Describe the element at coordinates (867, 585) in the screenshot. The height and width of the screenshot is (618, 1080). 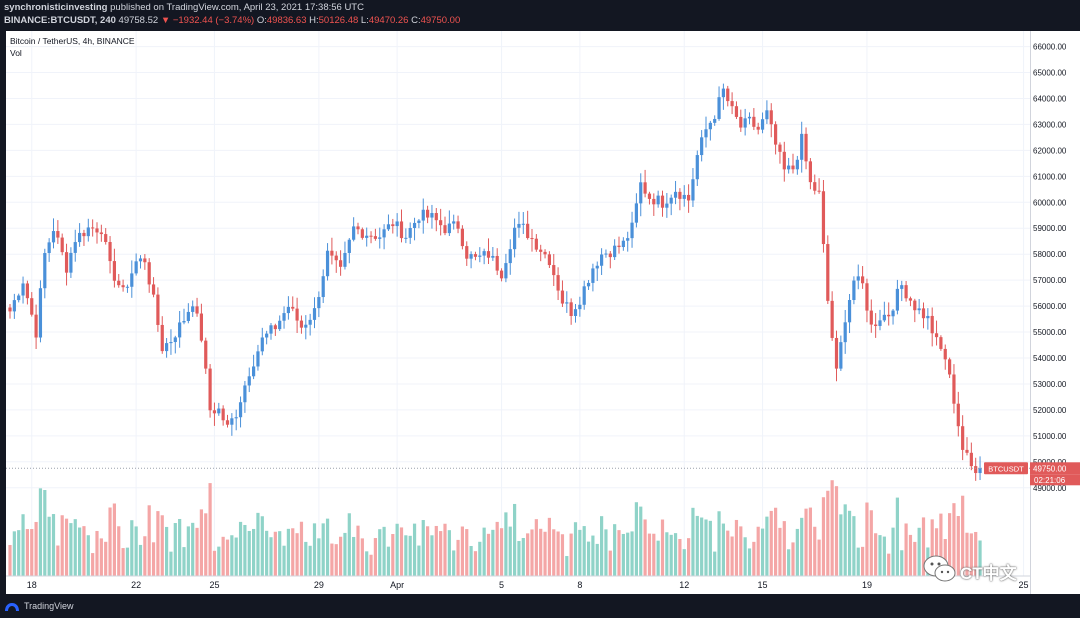
I see `x-tick-label: 19` at that location.